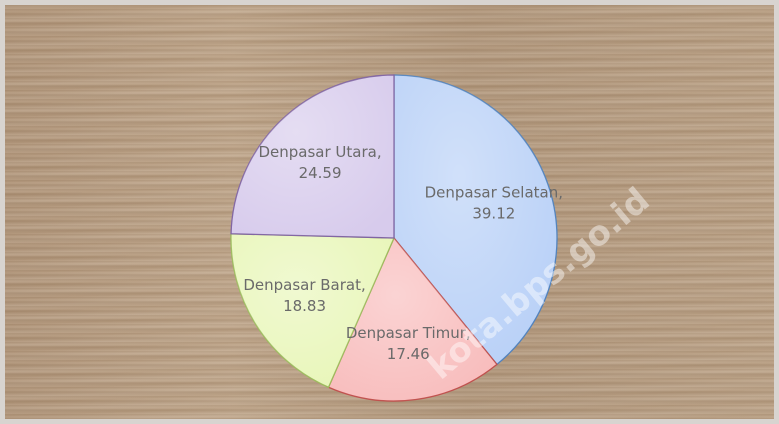 The image size is (779, 424). Describe the element at coordinates (494, 202) in the screenshot. I see `data-label: Denpasar Selatan, 39.12` at that location.